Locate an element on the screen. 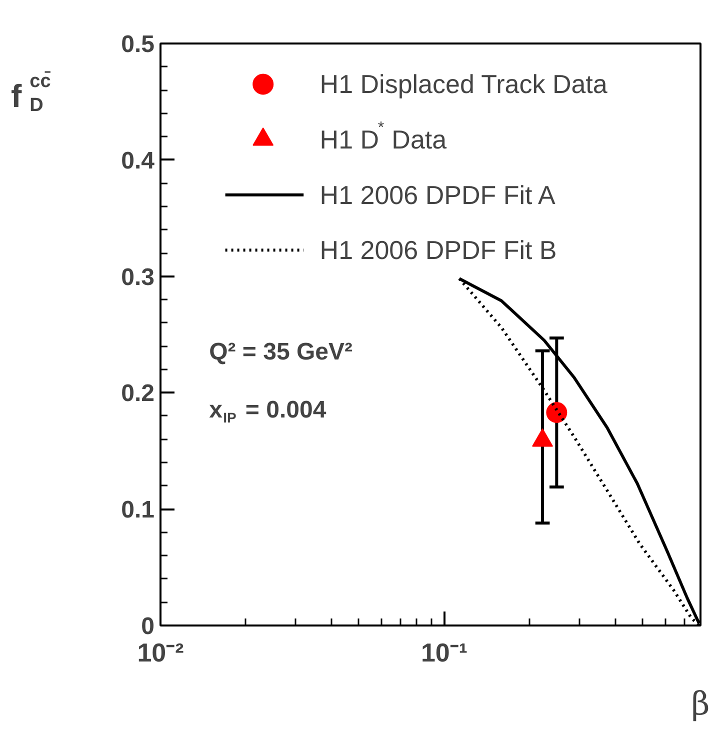  y-tick-label: 0.1 is located at coordinates (138, 510).